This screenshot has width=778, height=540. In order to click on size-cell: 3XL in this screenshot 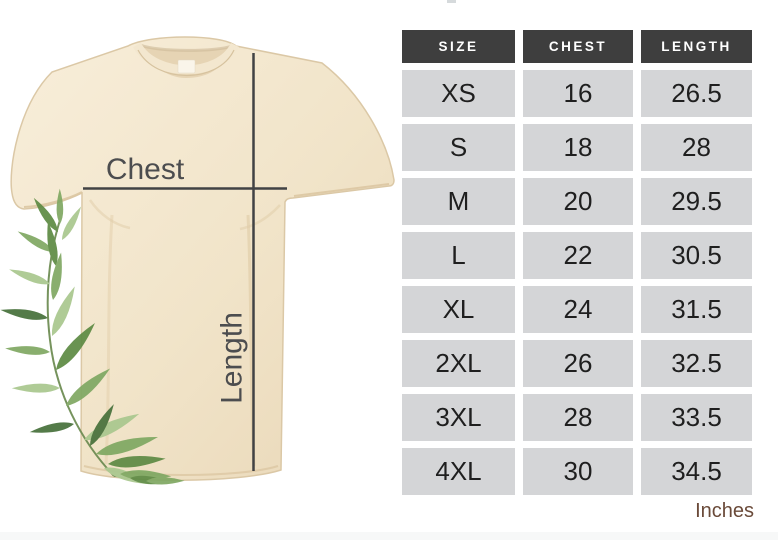, I will do `click(458, 417)`.